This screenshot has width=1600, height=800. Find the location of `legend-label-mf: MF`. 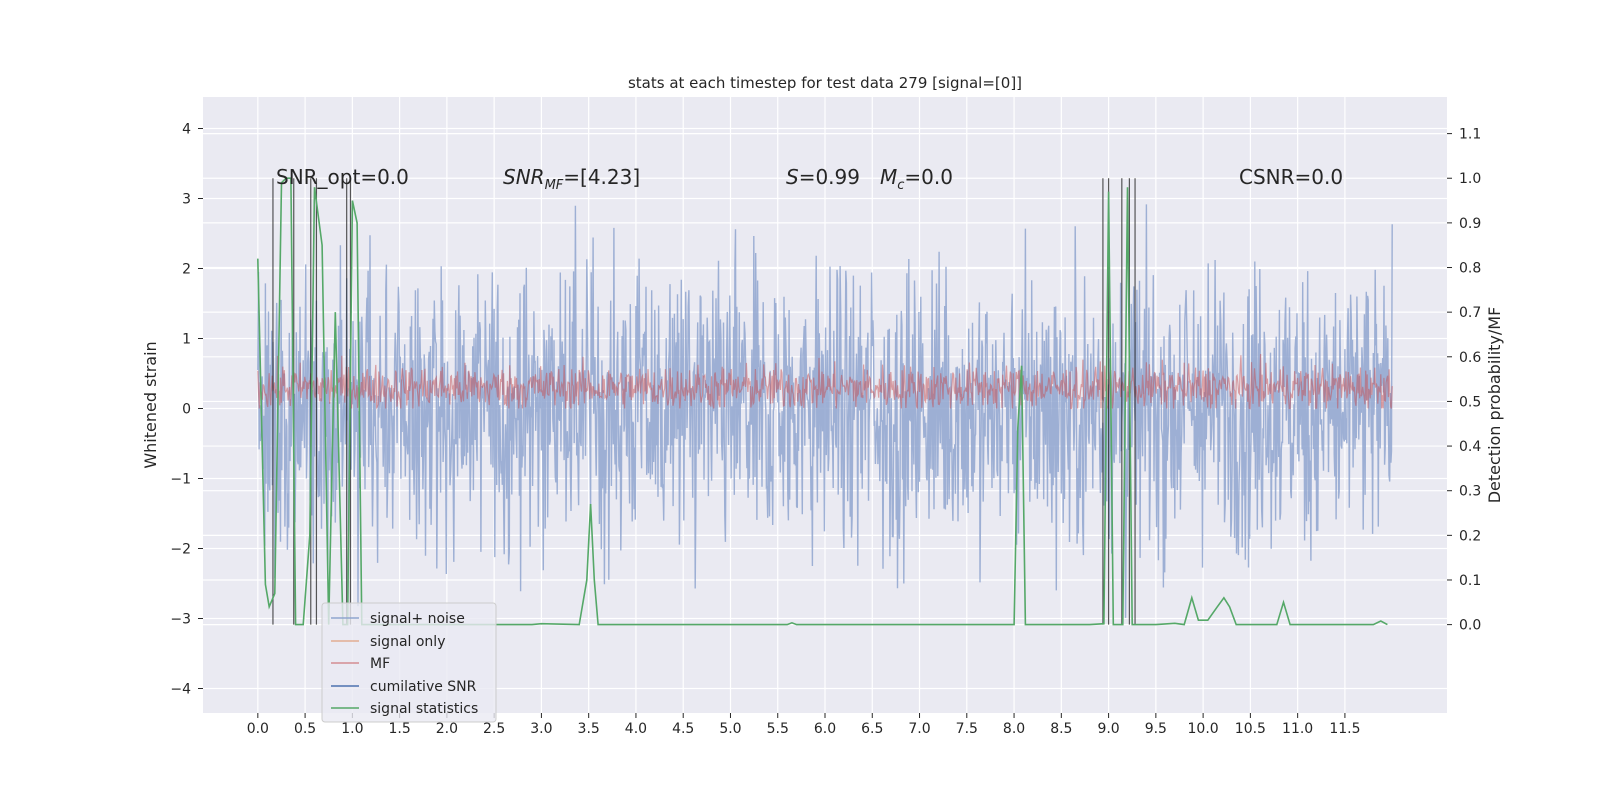

legend-label-mf: MF is located at coordinates (380, 664).